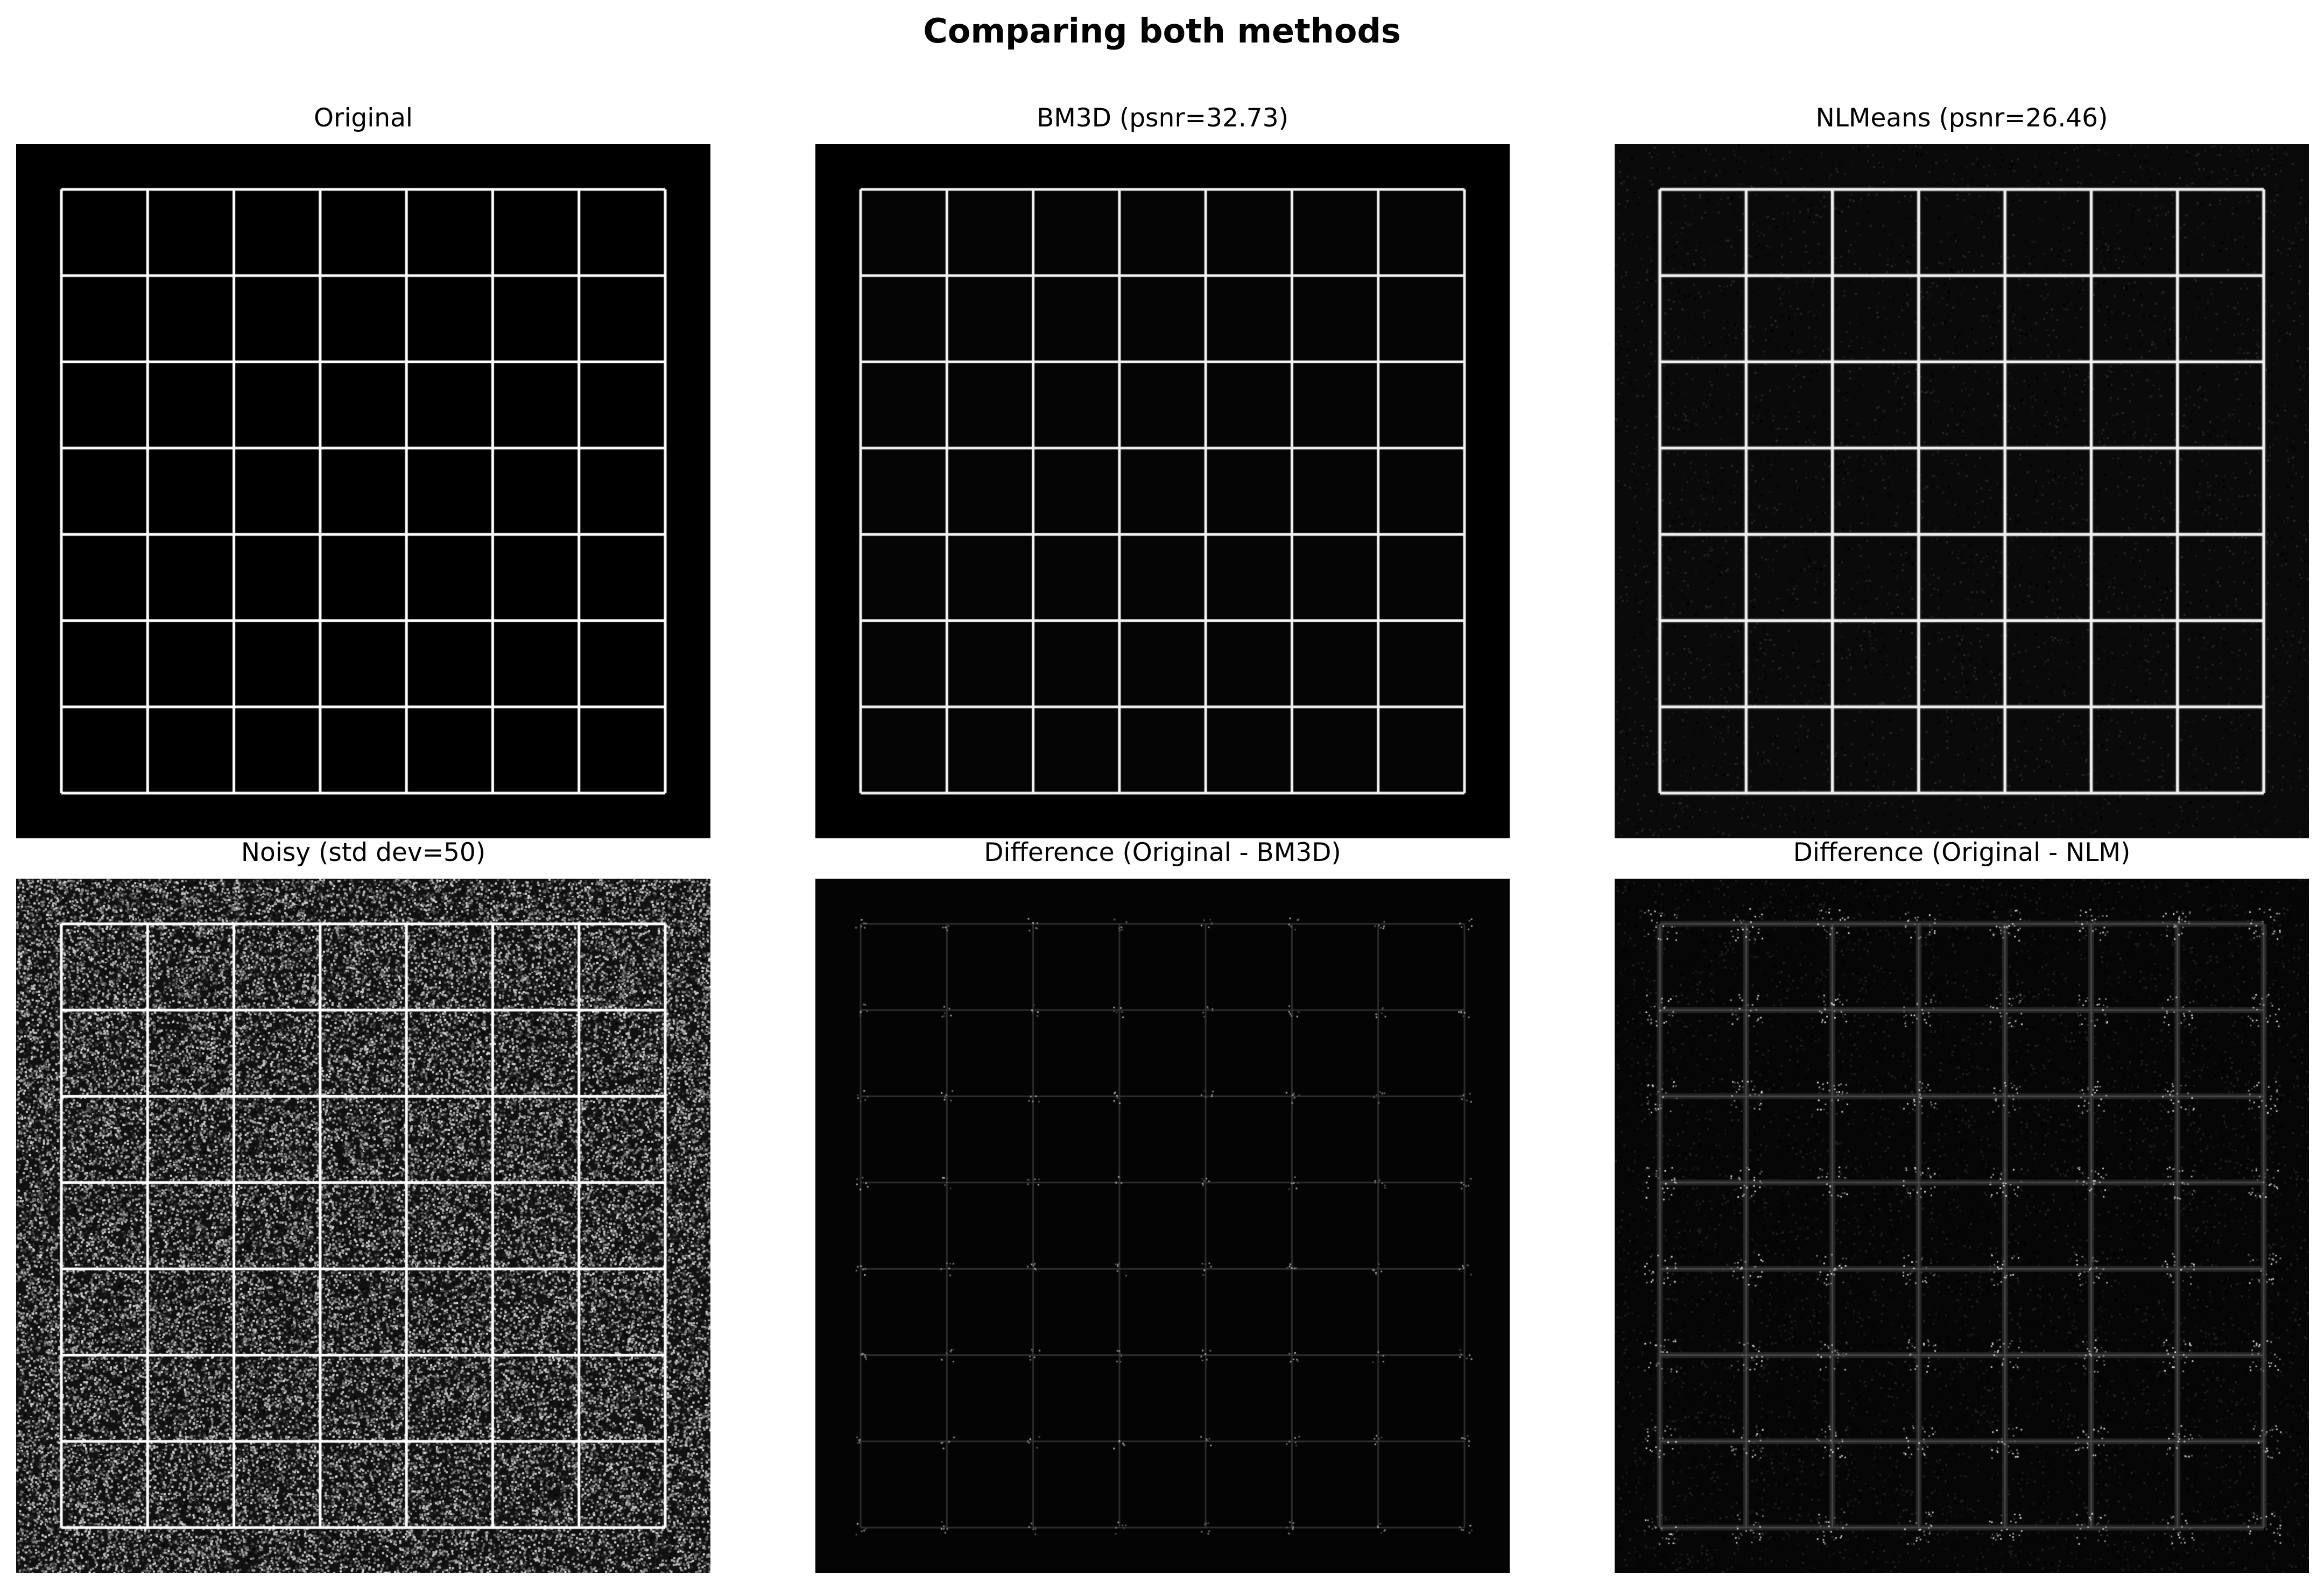 The image size is (2324, 1590). What do you see at coordinates (1162, 118) in the screenshot?
I see `panel-title: BM3D (psnr=32.73)` at bounding box center [1162, 118].